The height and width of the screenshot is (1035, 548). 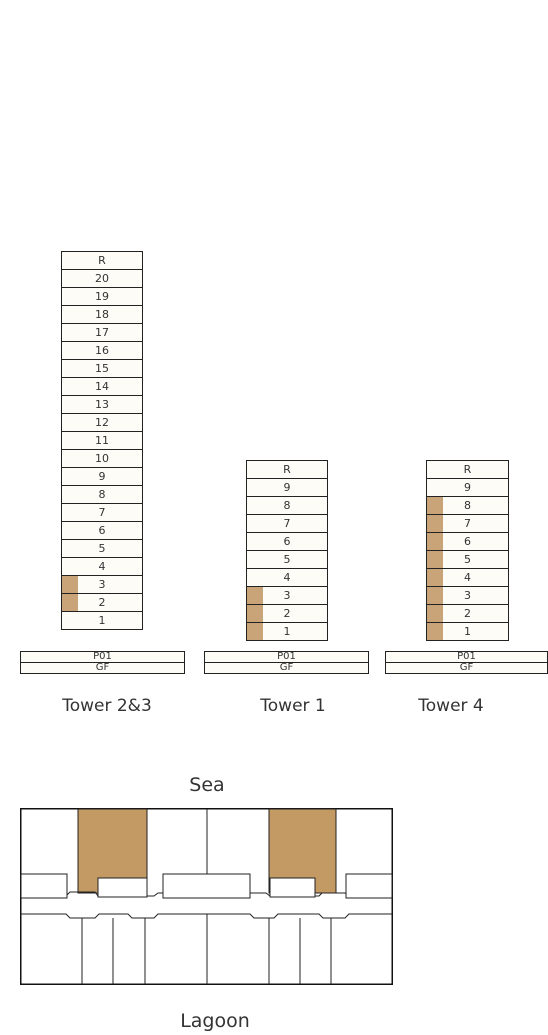 I want to click on floor-13: 13, so click(x=102, y=404).